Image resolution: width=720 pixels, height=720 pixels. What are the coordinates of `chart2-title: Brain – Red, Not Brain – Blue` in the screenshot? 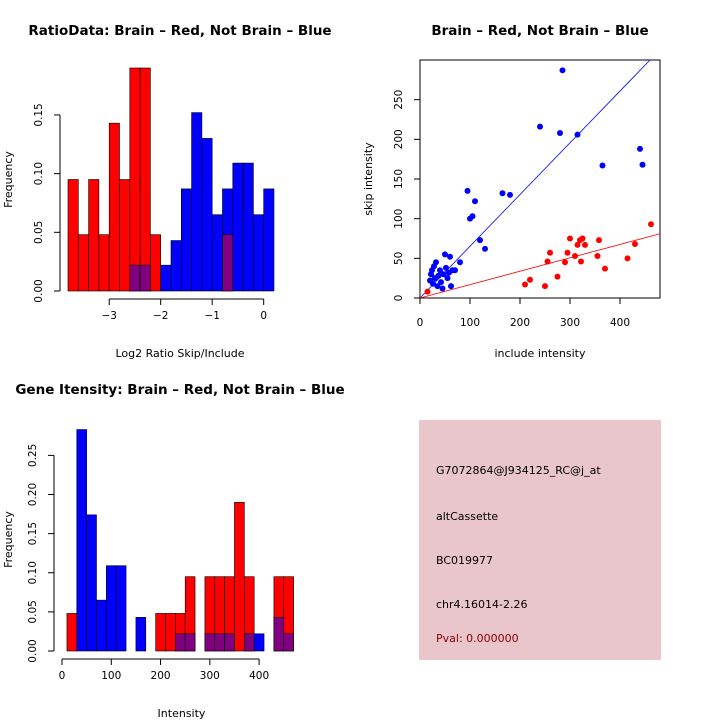 It's located at (539, 31).